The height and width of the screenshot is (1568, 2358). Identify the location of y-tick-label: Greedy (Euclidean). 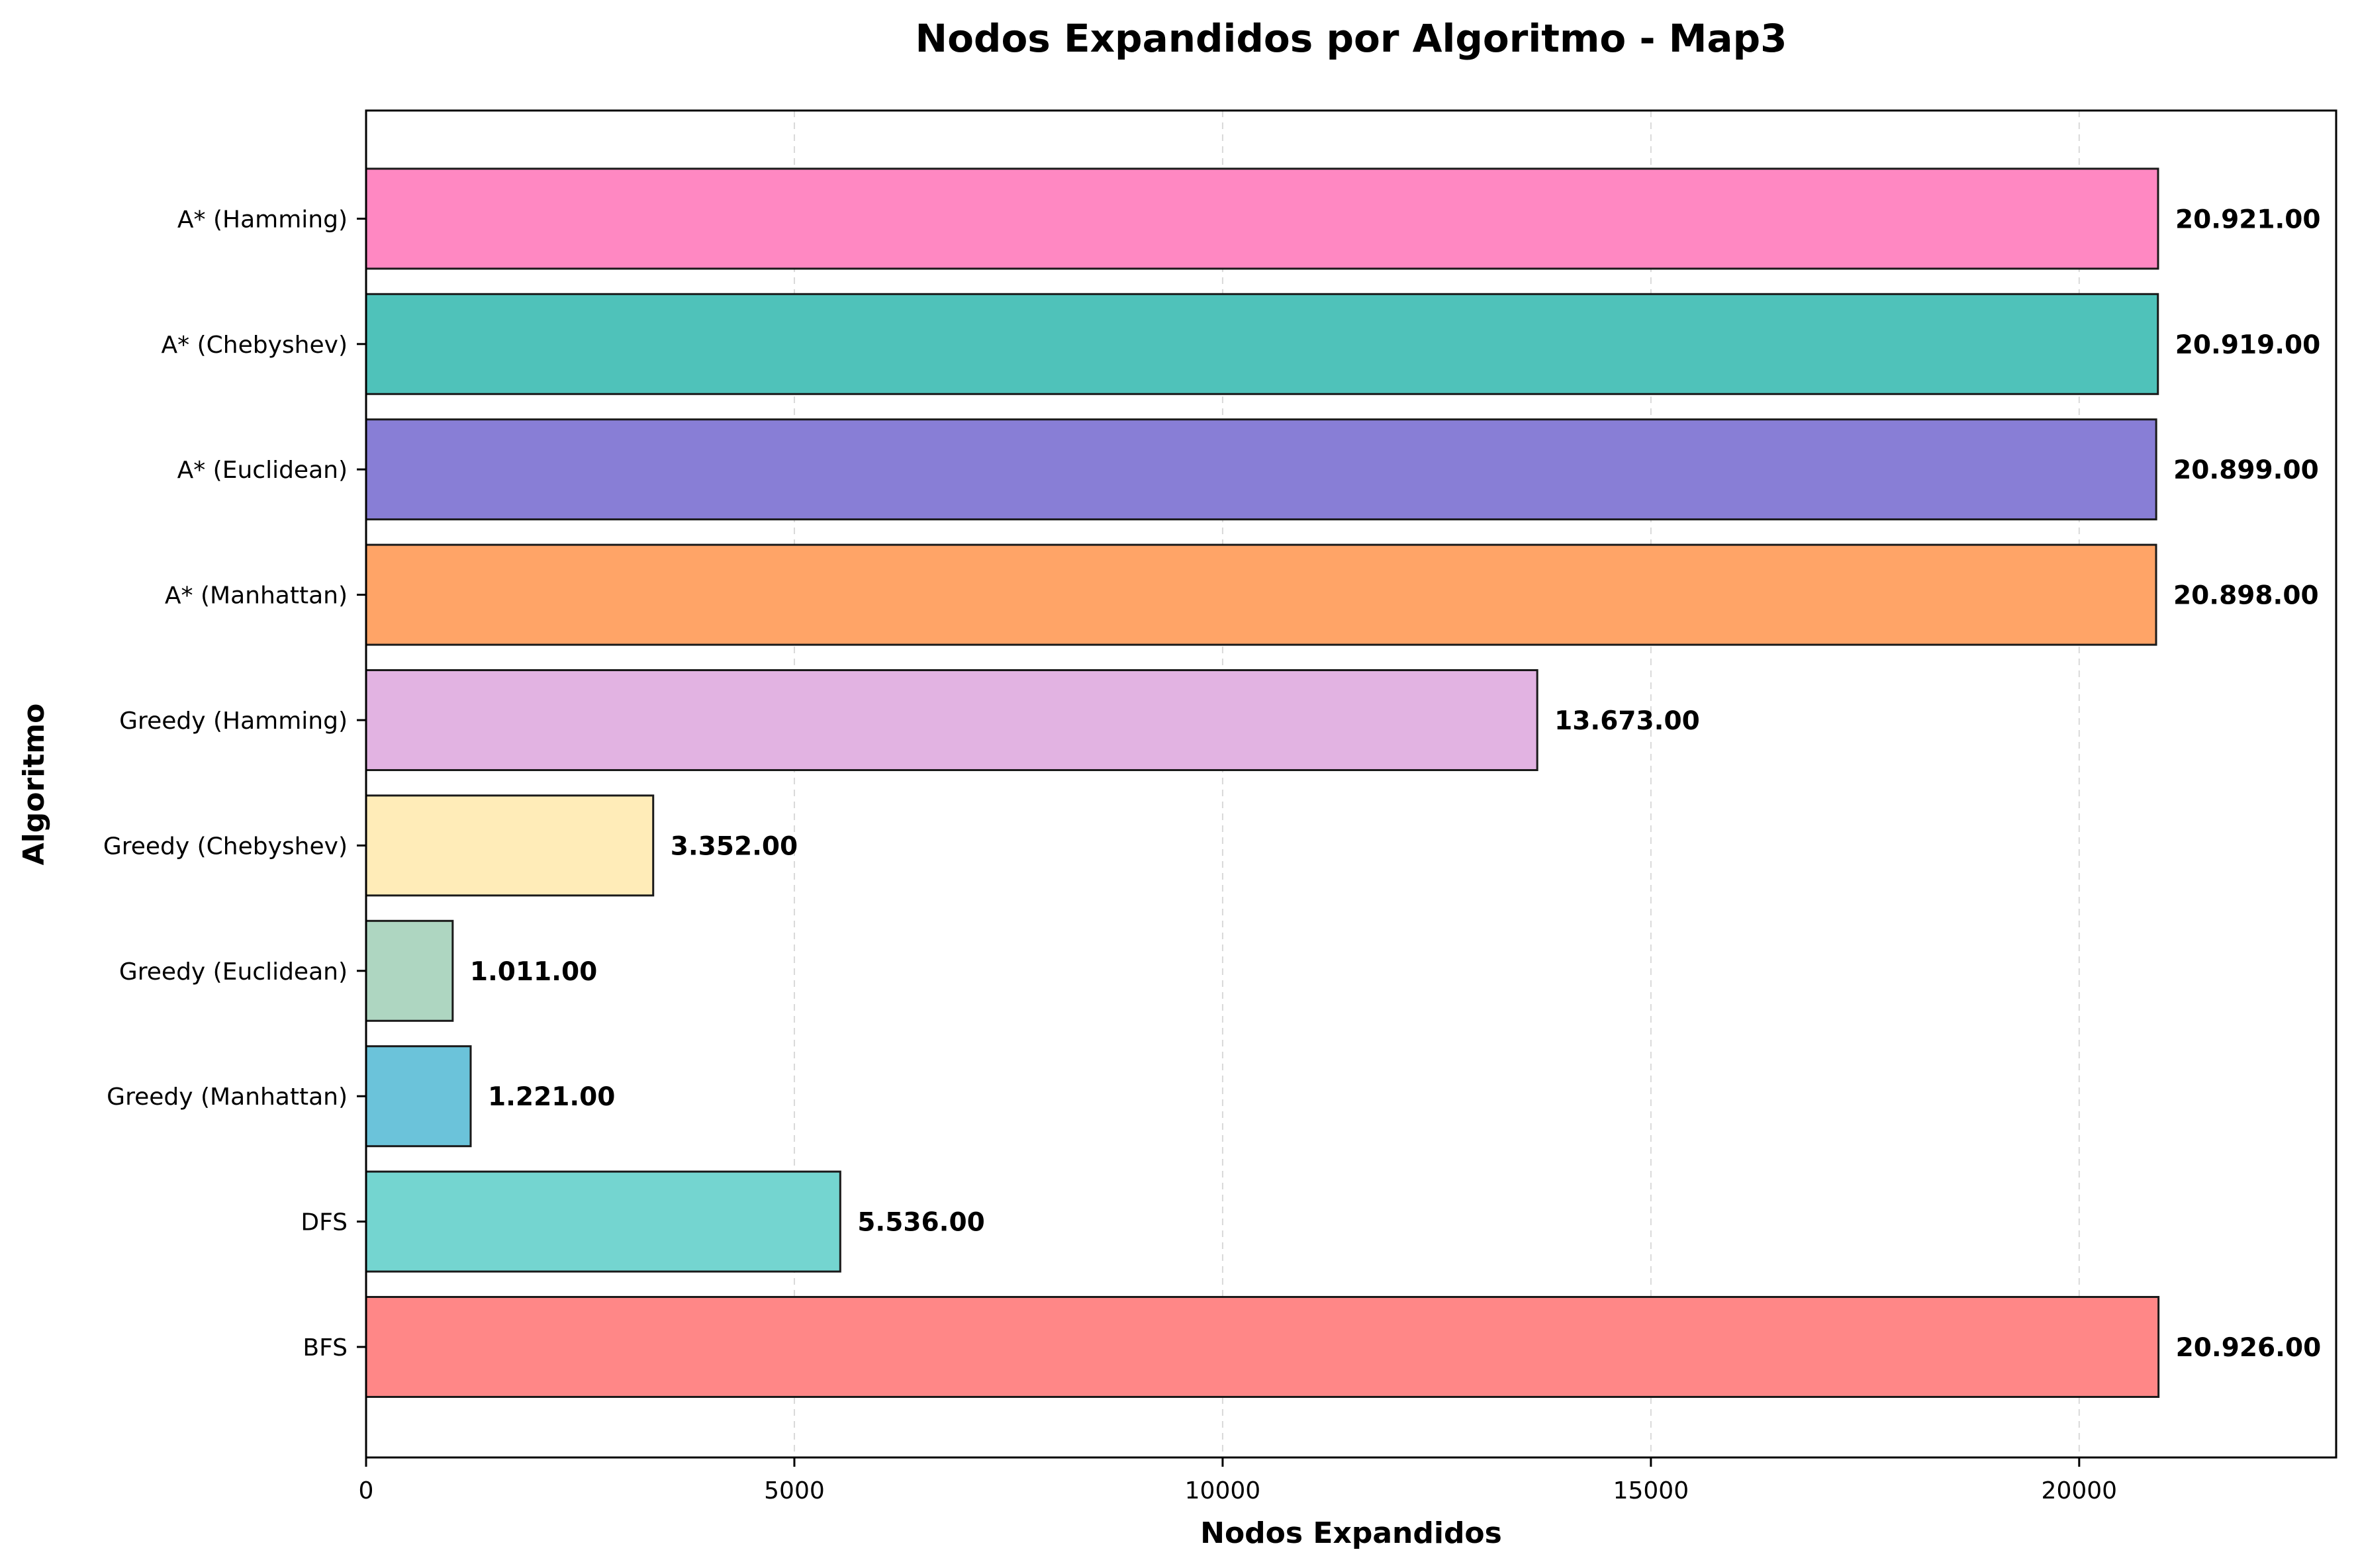
(233, 972).